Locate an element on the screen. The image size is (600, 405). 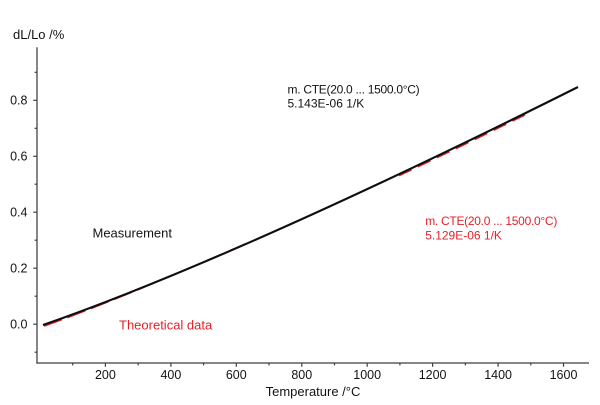
svg-text: dL/Lo /% is located at coordinates (39, 34).